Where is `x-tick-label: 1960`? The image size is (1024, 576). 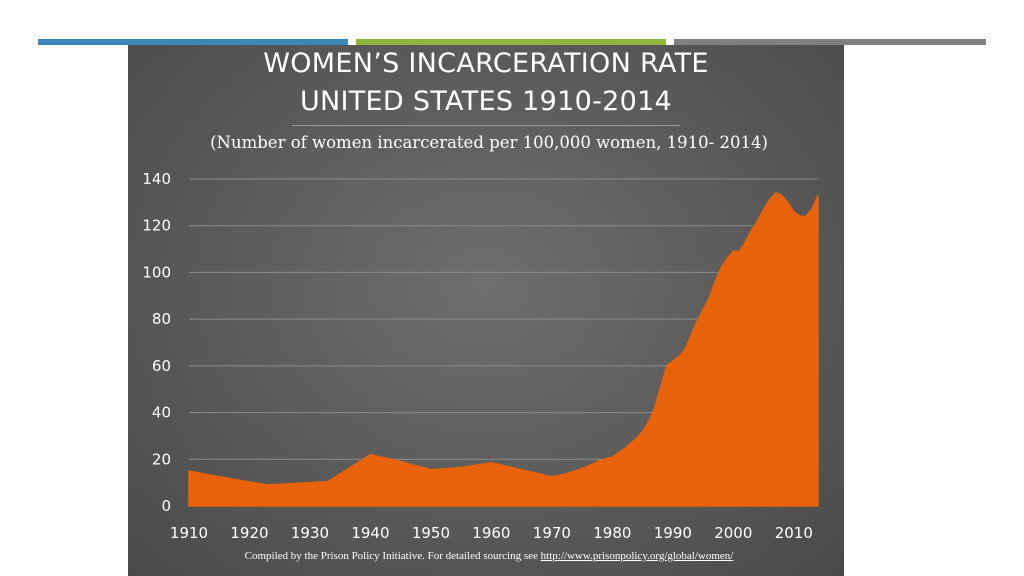
x-tick-label: 1960 is located at coordinates (491, 533).